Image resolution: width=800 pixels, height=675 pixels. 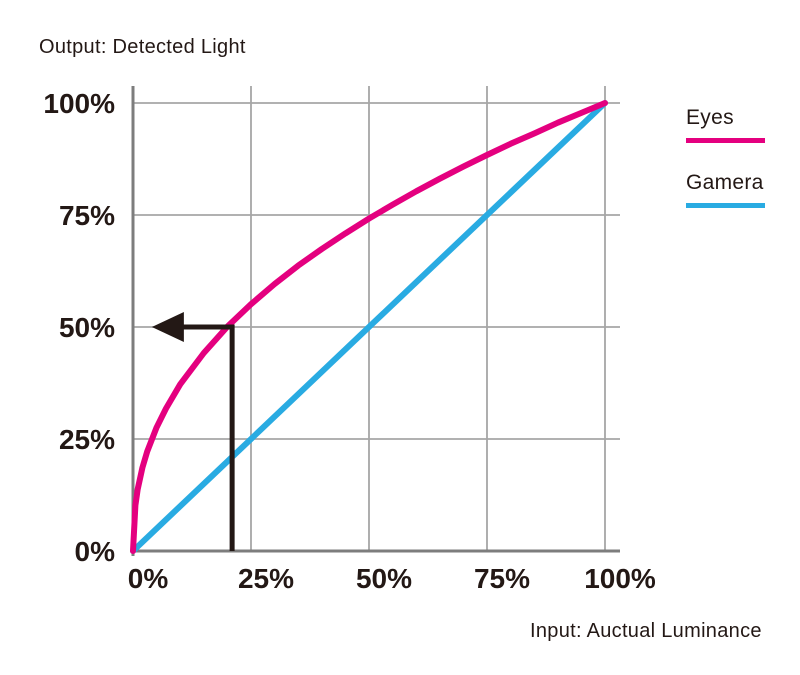 I want to click on x-tick-label: 50%, so click(x=384, y=578).